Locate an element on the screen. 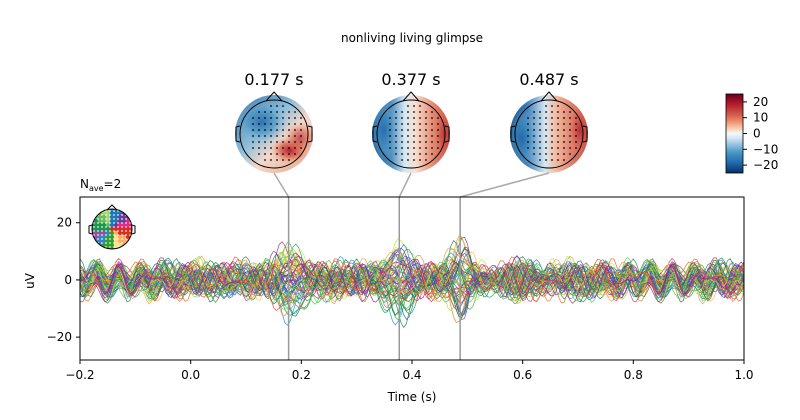 Image resolution: width=800 pixels, height=420 pixels. topomap-connectors is located at coordinates (411, 185).